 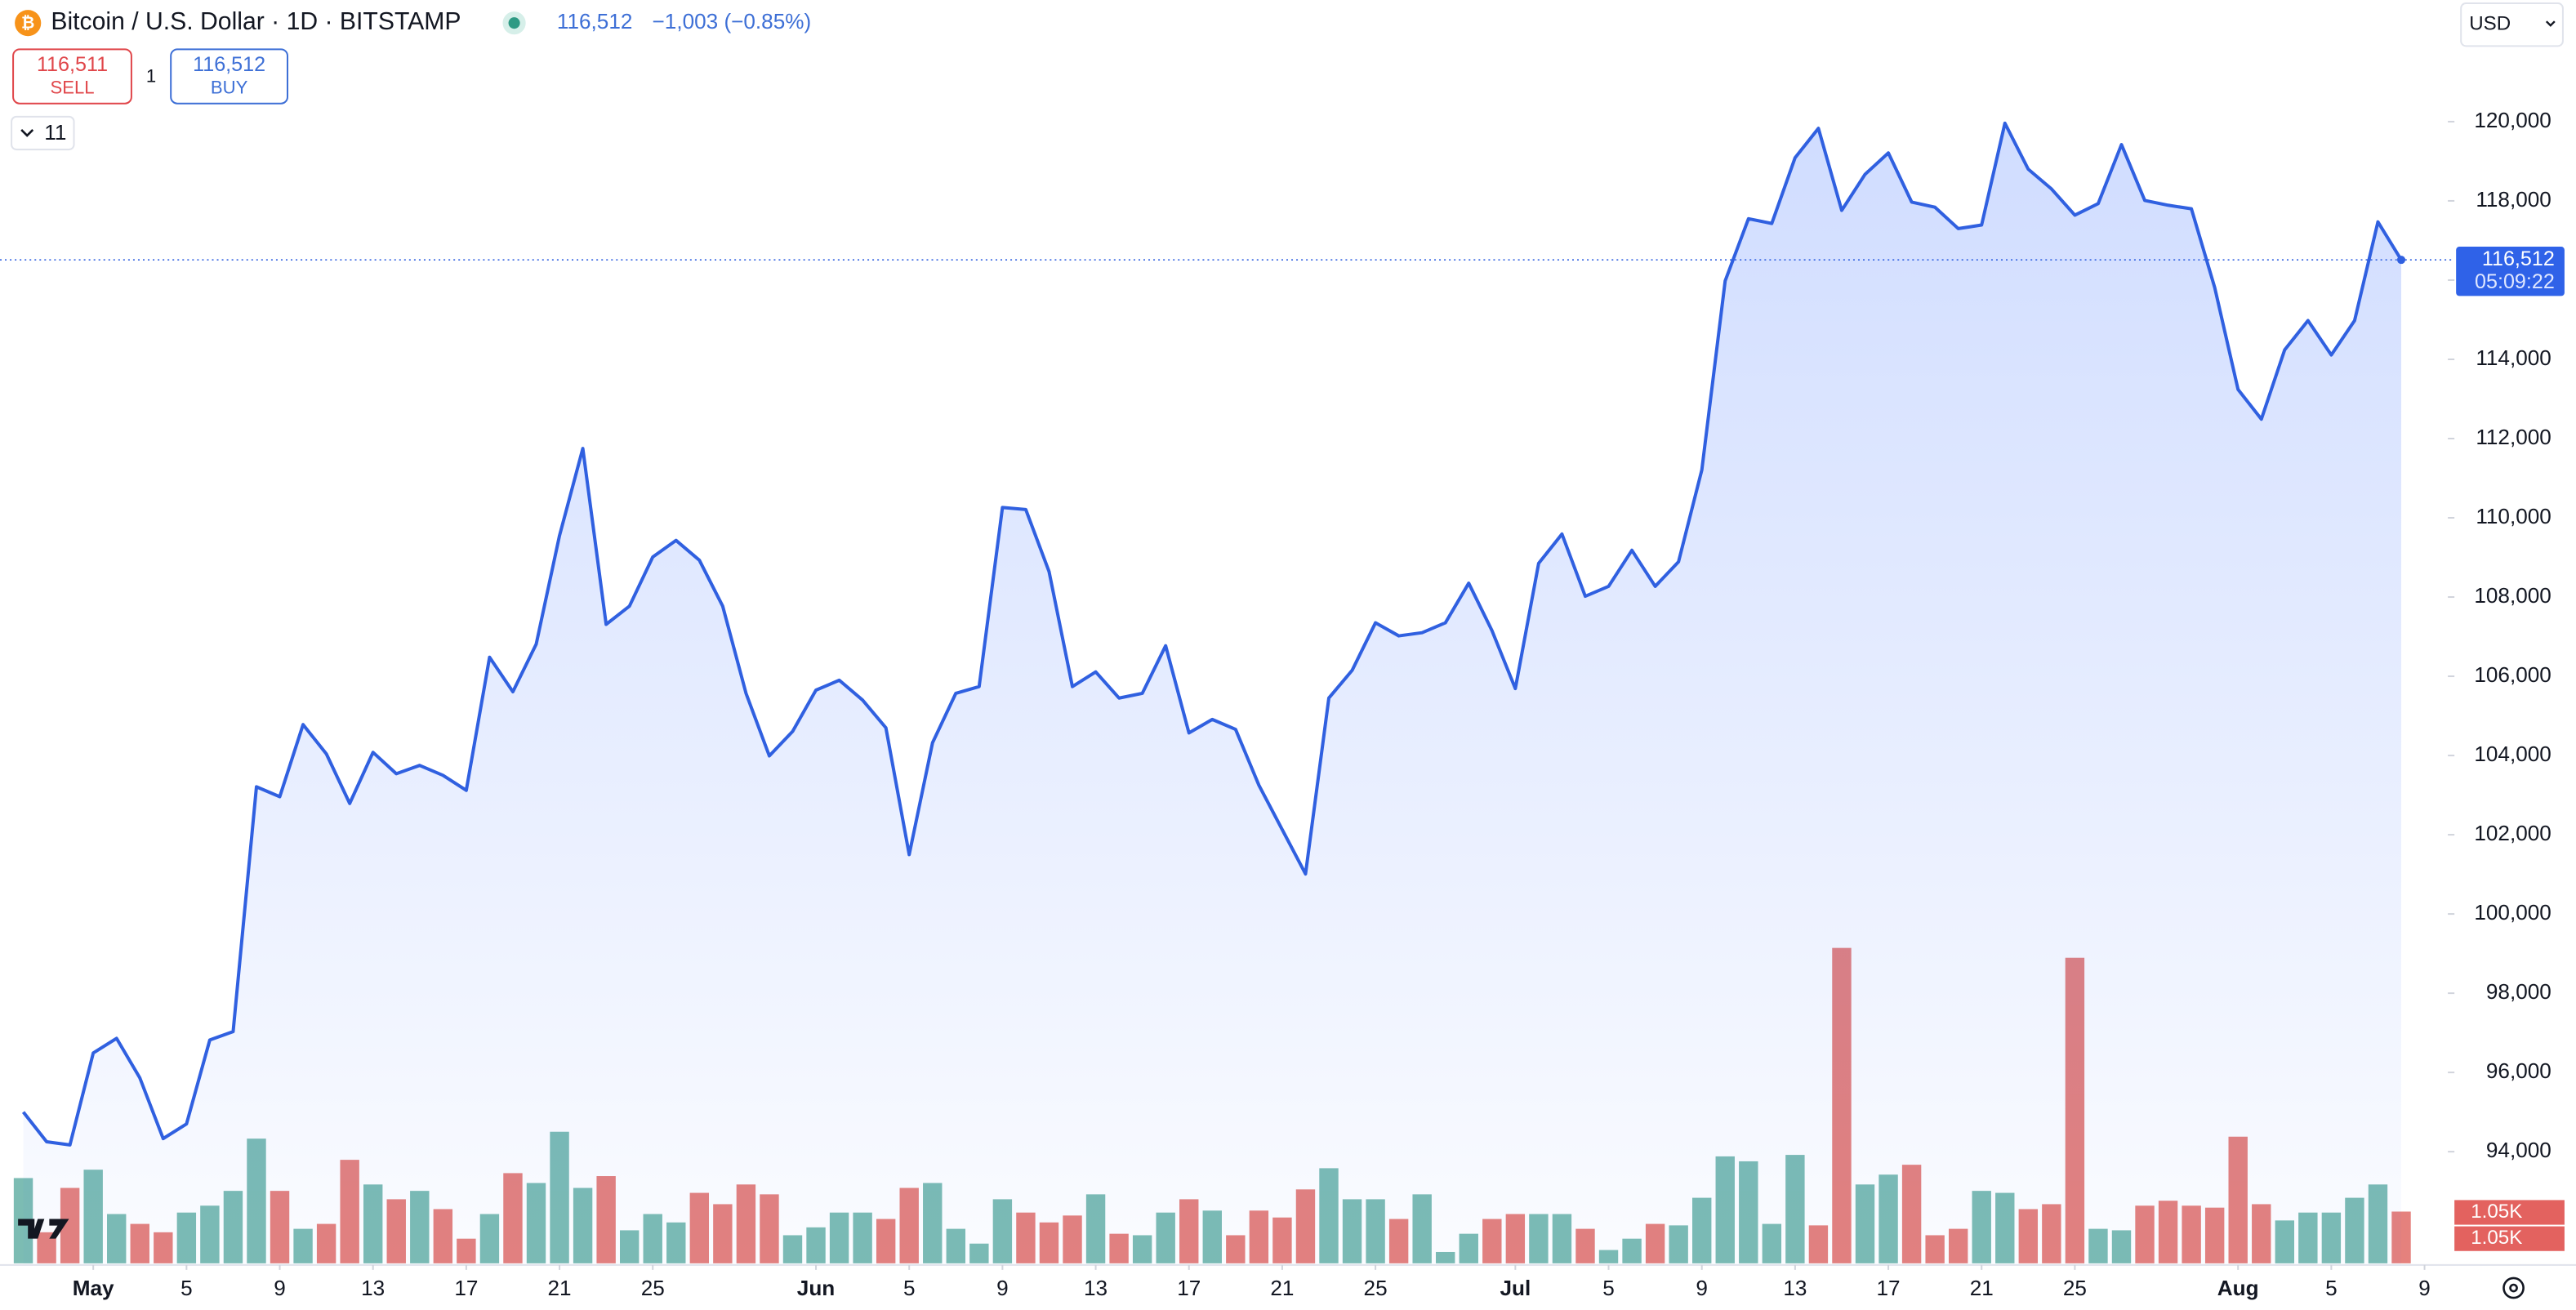 What do you see at coordinates (2512, 595) in the screenshot?
I see `y-tick-label: 108,000` at bounding box center [2512, 595].